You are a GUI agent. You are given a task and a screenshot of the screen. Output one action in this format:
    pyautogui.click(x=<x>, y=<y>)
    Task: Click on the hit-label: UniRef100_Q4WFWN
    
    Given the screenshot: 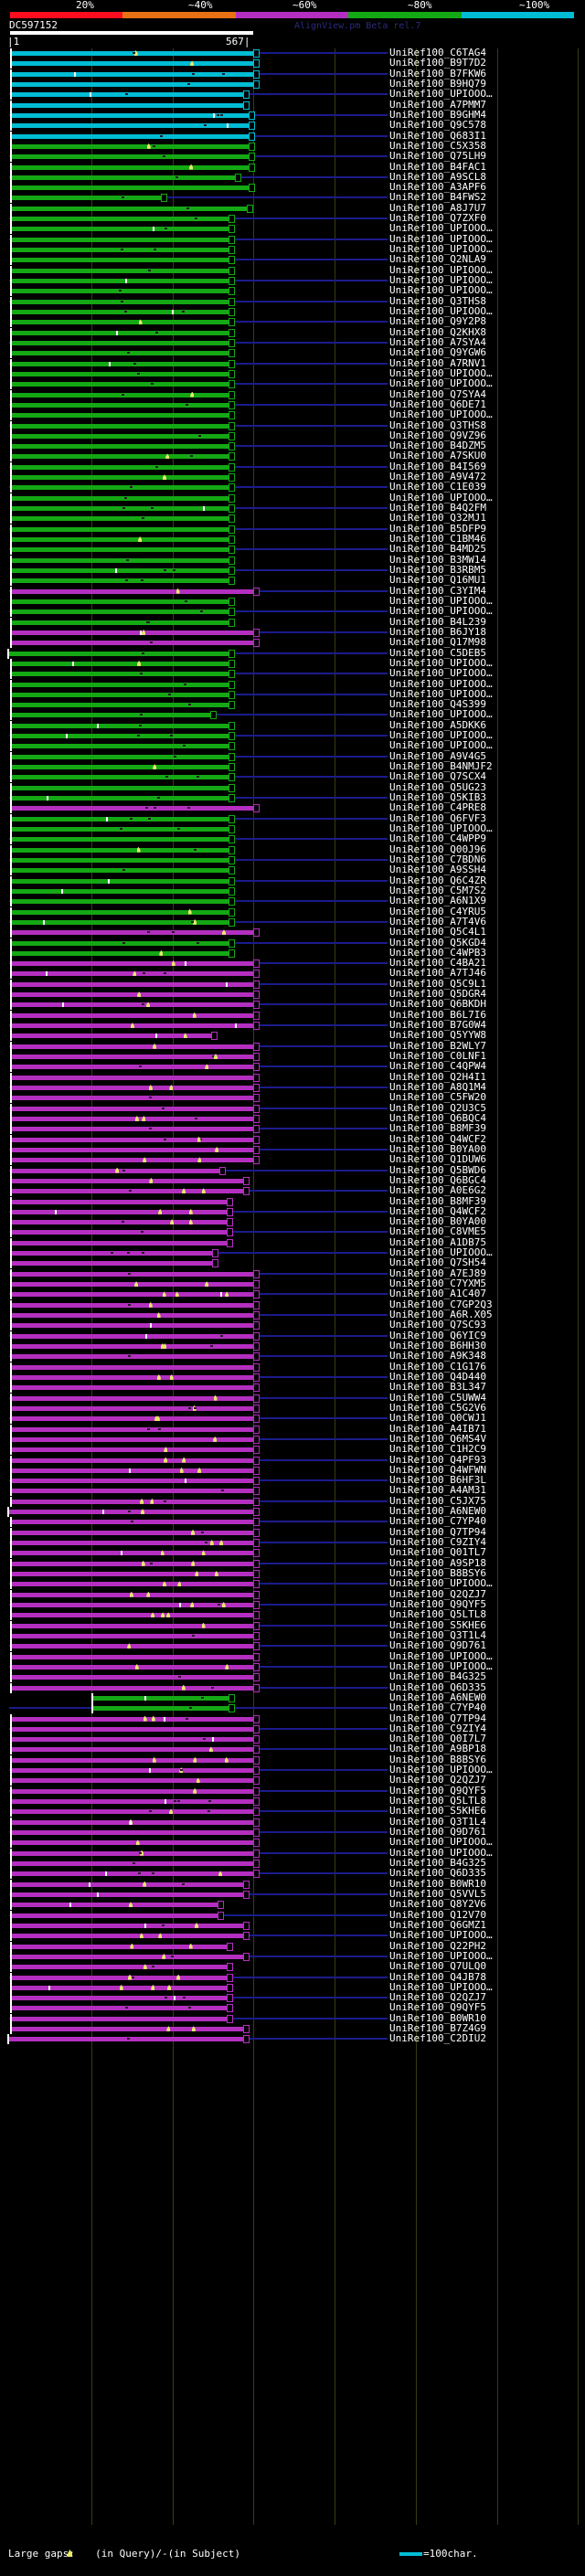 What is the action you would take?
    pyautogui.click(x=438, y=1469)
    